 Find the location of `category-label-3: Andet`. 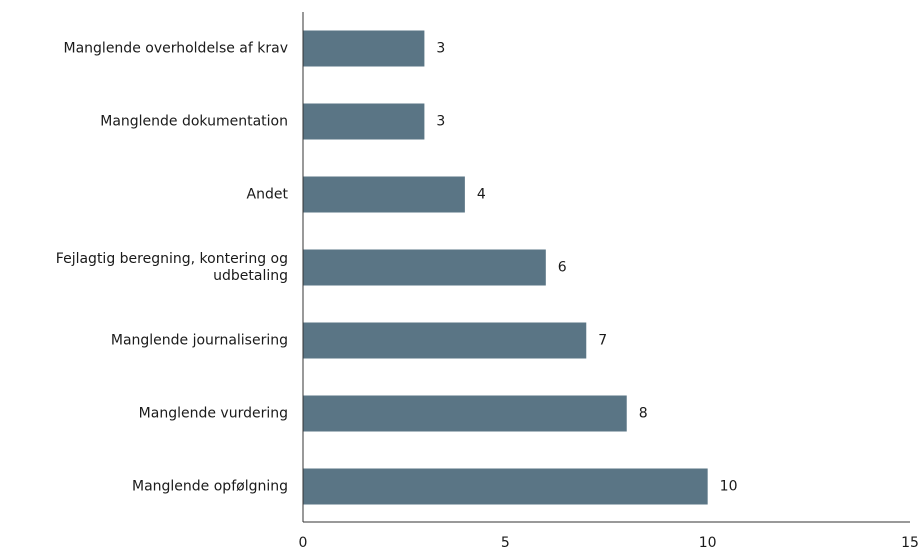

category-label-3: Andet is located at coordinates (268, 195).